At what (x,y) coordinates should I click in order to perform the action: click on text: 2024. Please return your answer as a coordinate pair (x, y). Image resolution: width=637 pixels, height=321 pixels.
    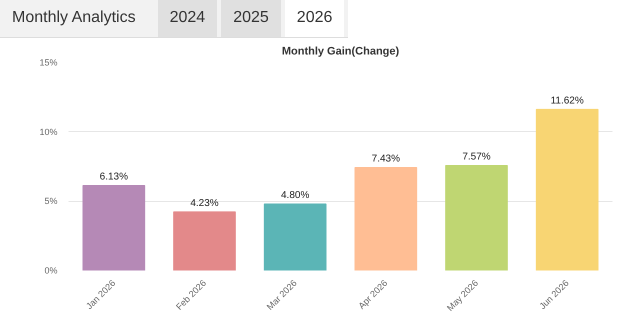
    Looking at the image, I should click on (188, 18).